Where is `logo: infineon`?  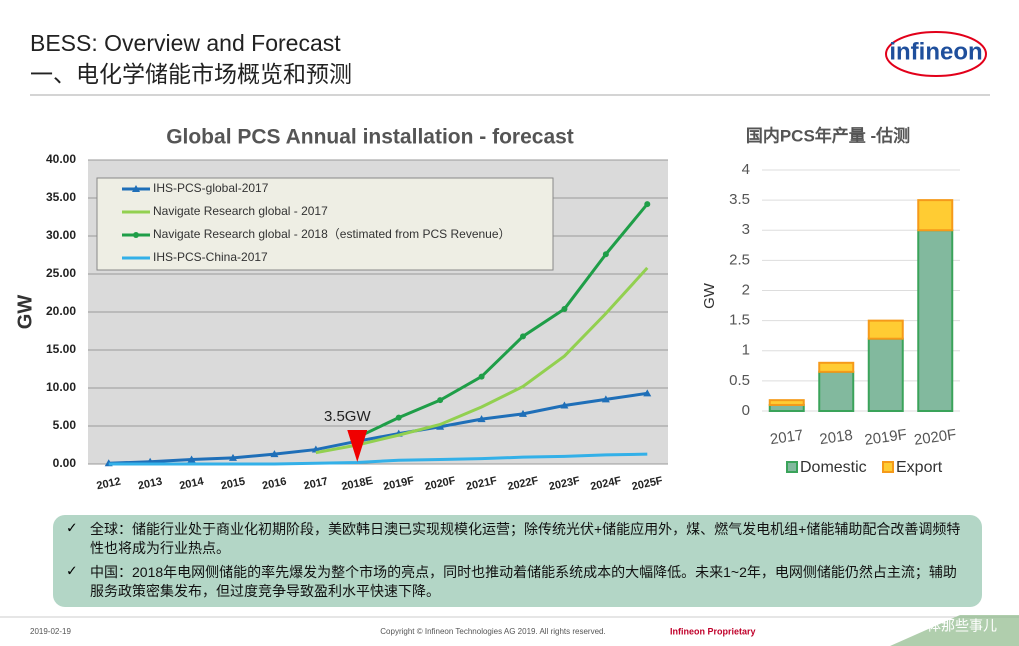
logo: infineon is located at coordinates (935, 51).